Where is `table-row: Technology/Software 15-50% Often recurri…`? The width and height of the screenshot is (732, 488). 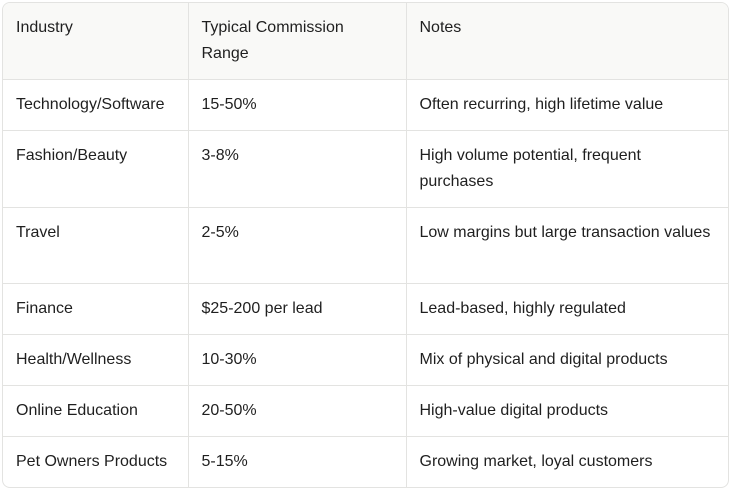 table-row: Technology/Software 15-50% Often recurri… is located at coordinates (365, 105).